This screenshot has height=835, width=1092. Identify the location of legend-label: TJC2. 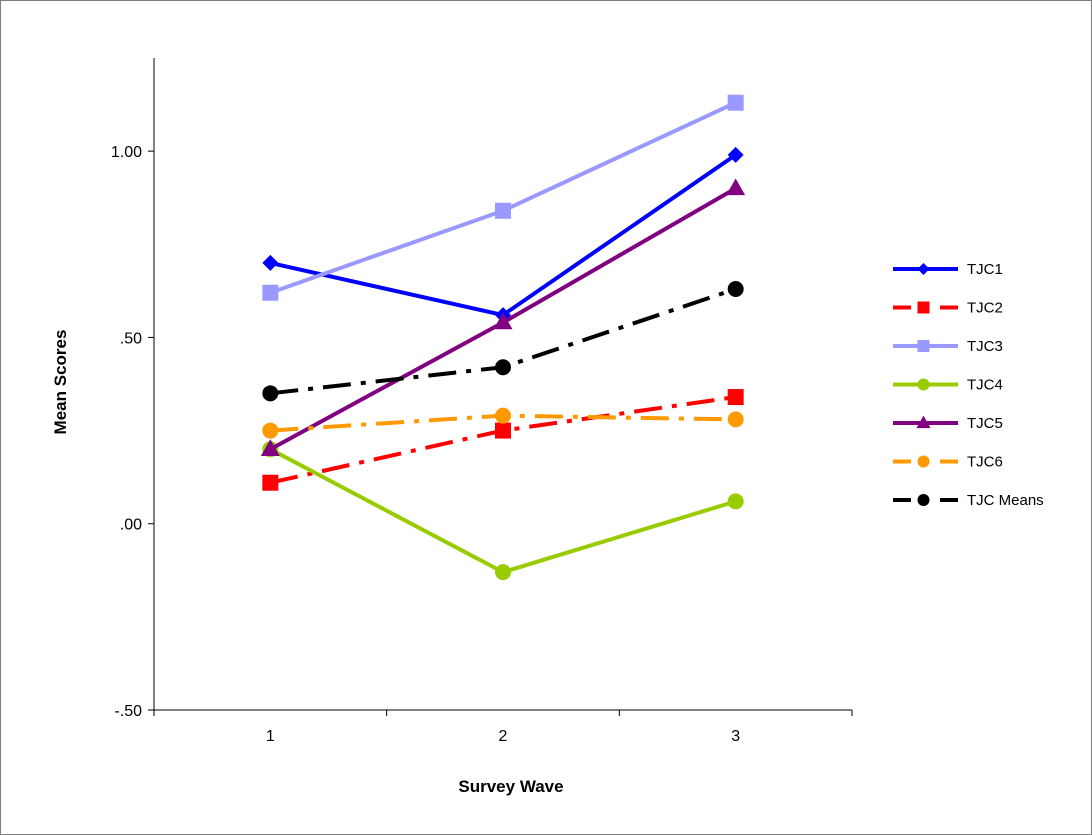
(985, 308).